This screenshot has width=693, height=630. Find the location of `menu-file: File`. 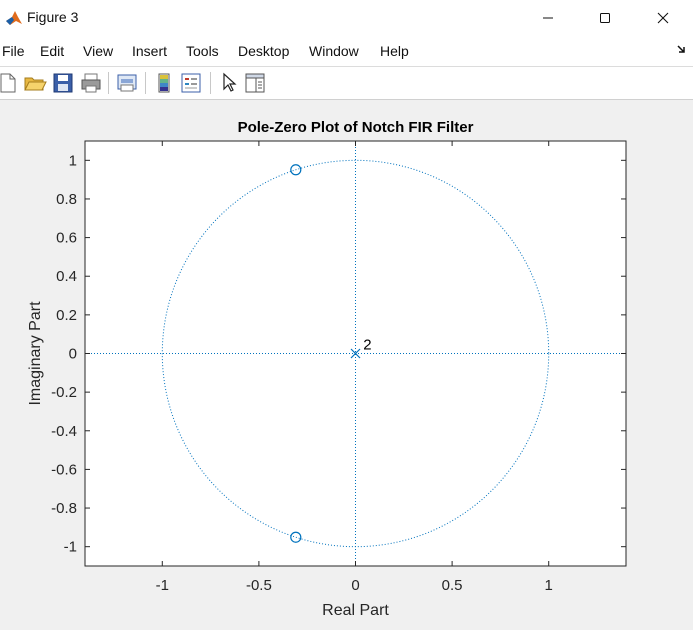

menu-file: File is located at coordinates (13, 51).